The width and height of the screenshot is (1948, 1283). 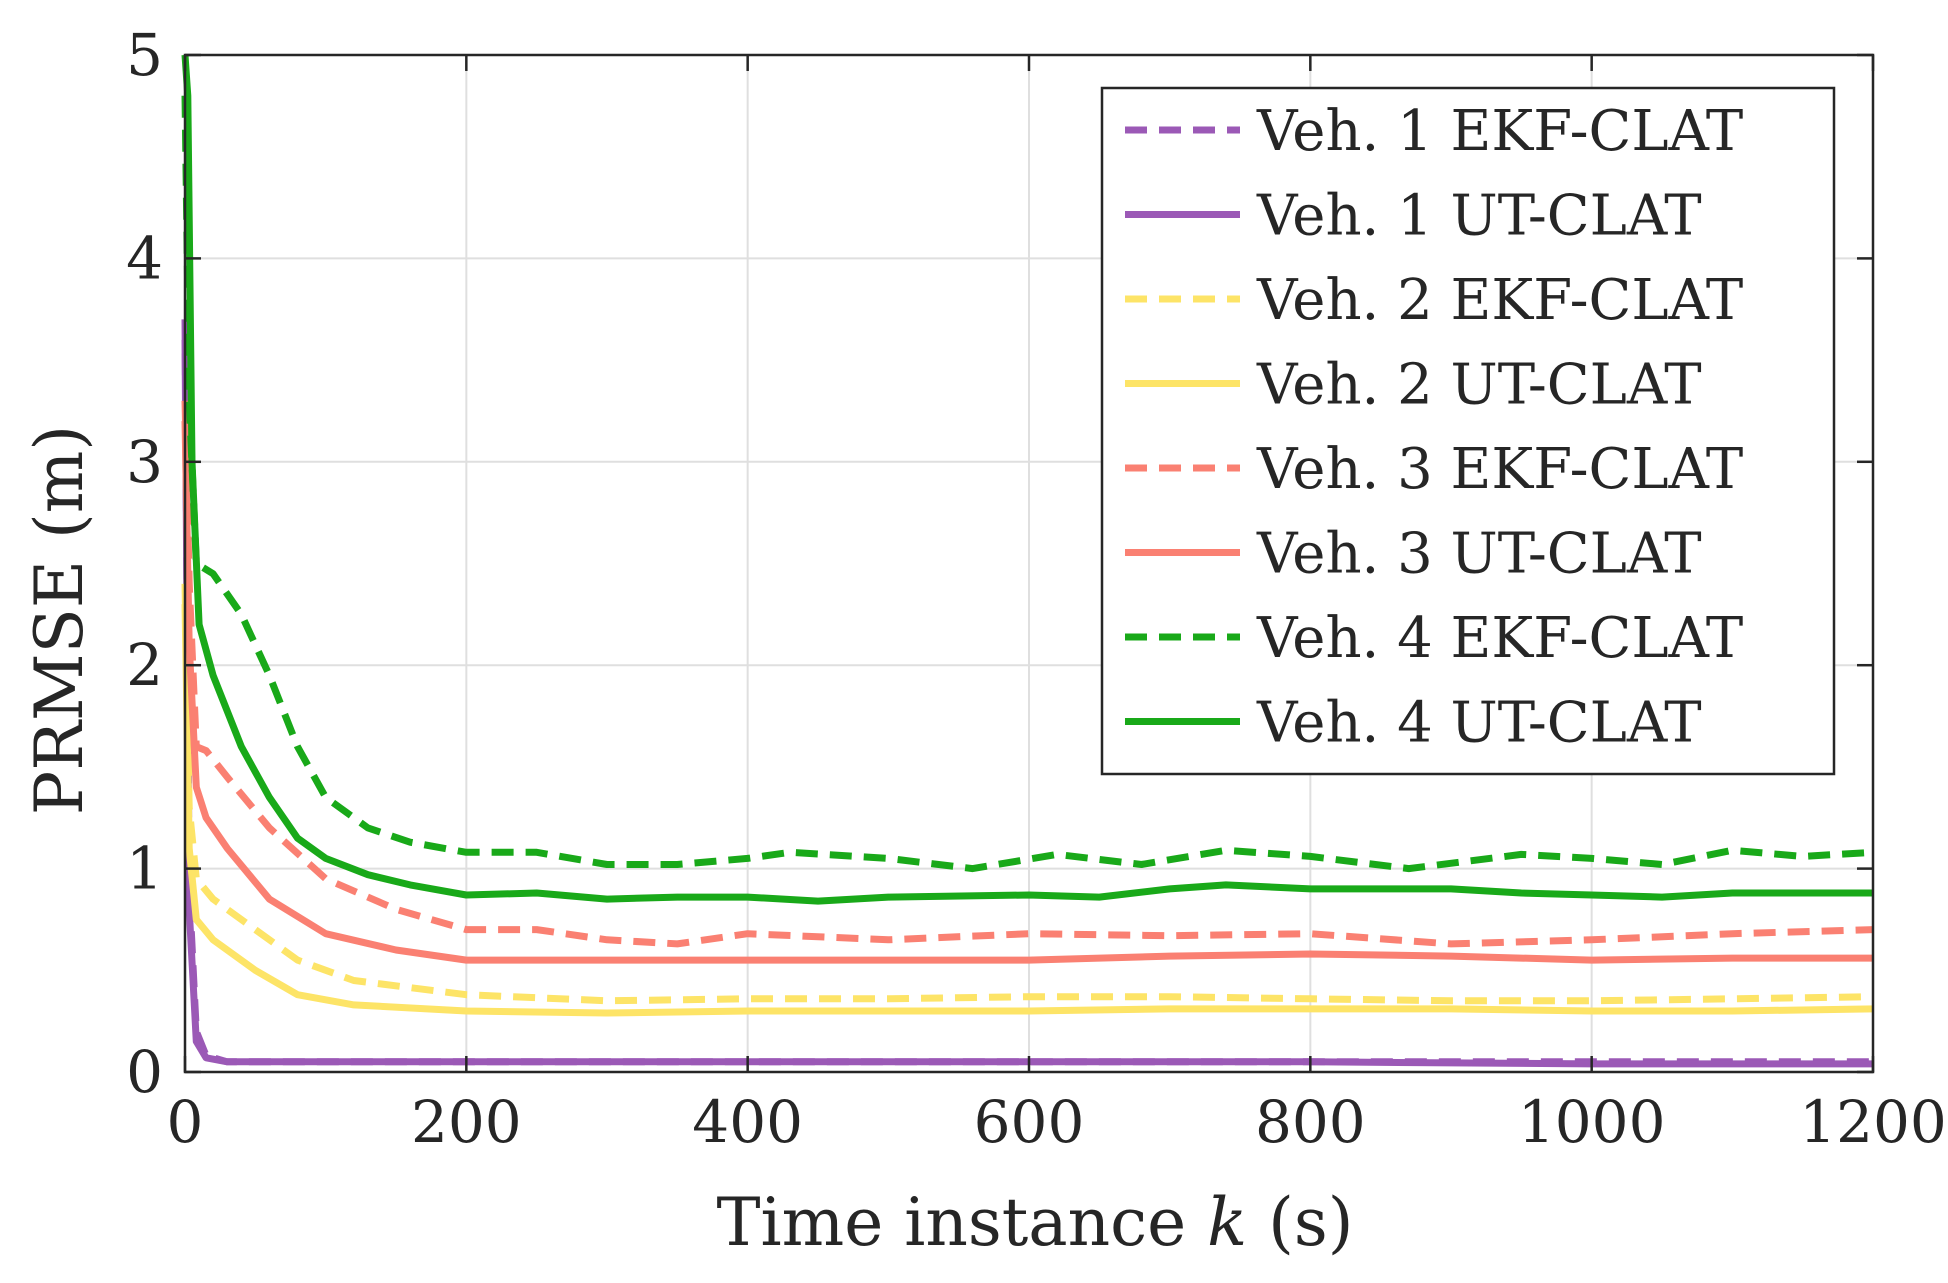 What do you see at coordinates (1310, 1122) in the screenshot?
I see `x-tick-label: 800` at bounding box center [1310, 1122].